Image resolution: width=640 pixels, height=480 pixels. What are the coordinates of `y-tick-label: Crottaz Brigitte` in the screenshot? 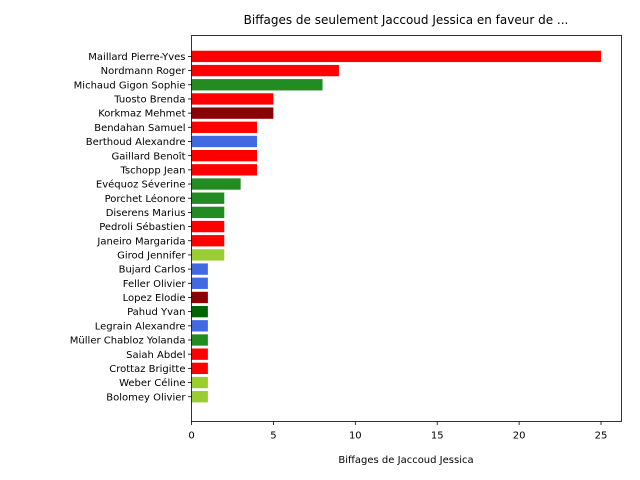 It's located at (147, 369).